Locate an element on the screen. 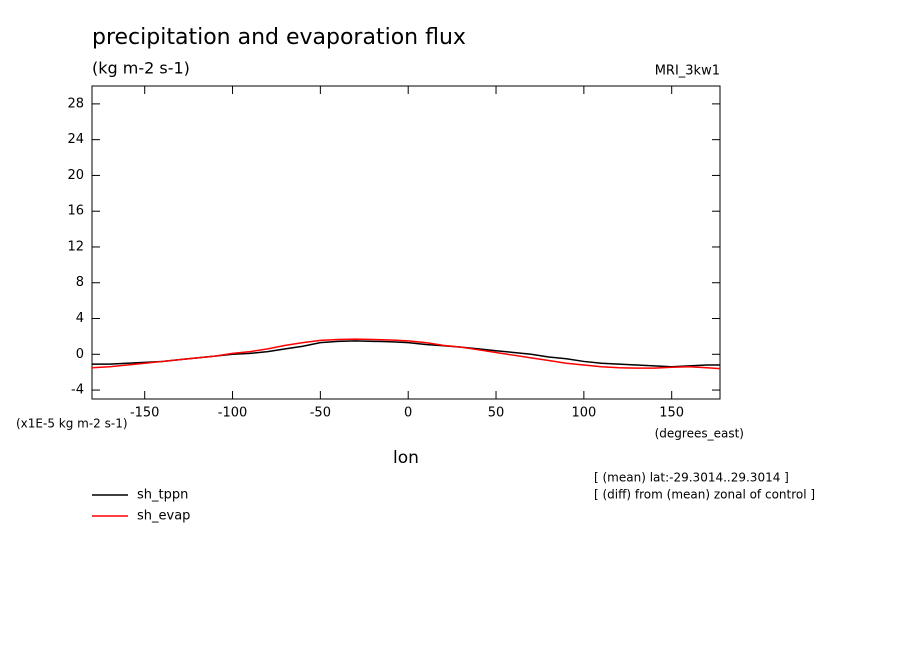 This screenshot has height=654, width=904. y-tick-label: 16 is located at coordinates (75, 211).